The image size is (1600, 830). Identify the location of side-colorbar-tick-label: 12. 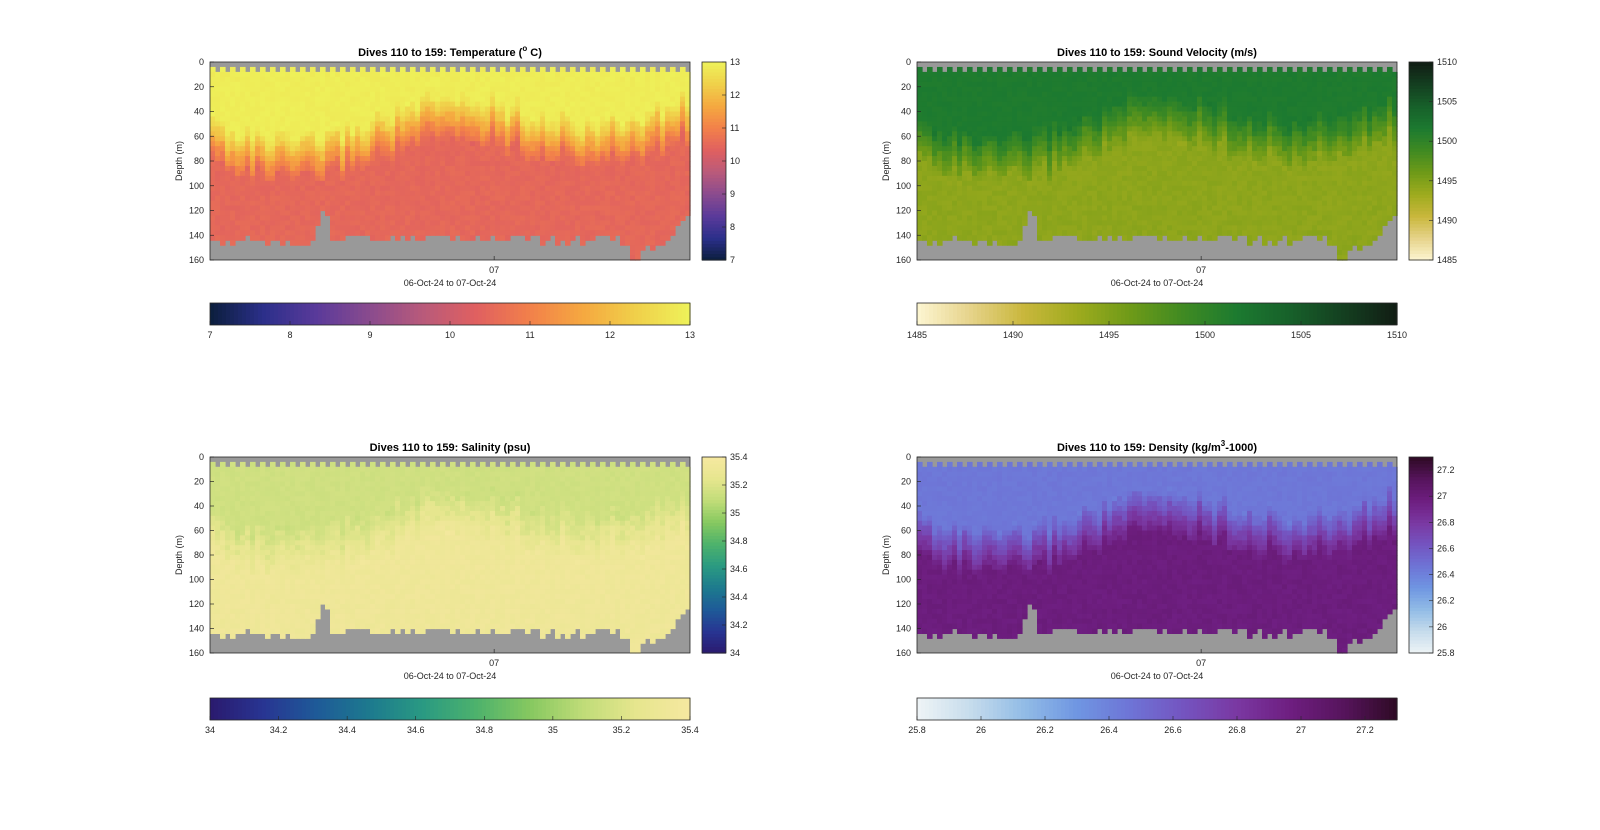
(735, 95).